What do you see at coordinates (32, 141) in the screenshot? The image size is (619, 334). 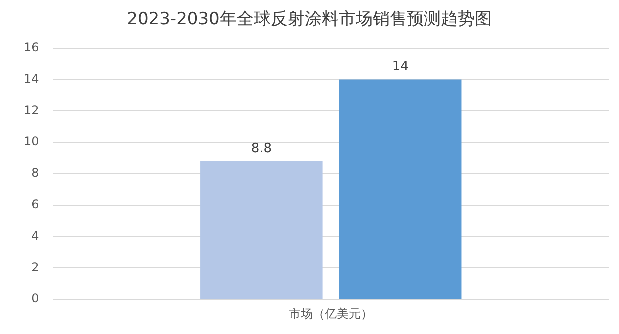 I see `y-tick-label: 10` at bounding box center [32, 141].